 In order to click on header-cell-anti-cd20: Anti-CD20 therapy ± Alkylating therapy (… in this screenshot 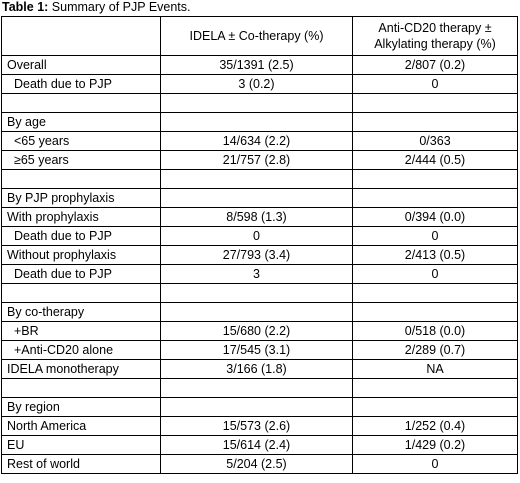, I will do `click(435, 36)`.